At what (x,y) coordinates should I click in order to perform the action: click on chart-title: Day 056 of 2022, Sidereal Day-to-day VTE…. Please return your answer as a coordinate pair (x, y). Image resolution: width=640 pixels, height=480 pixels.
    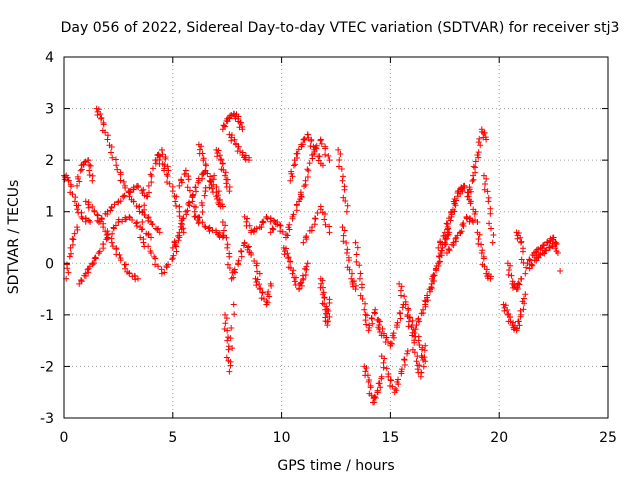
    Looking at the image, I should click on (340, 28).